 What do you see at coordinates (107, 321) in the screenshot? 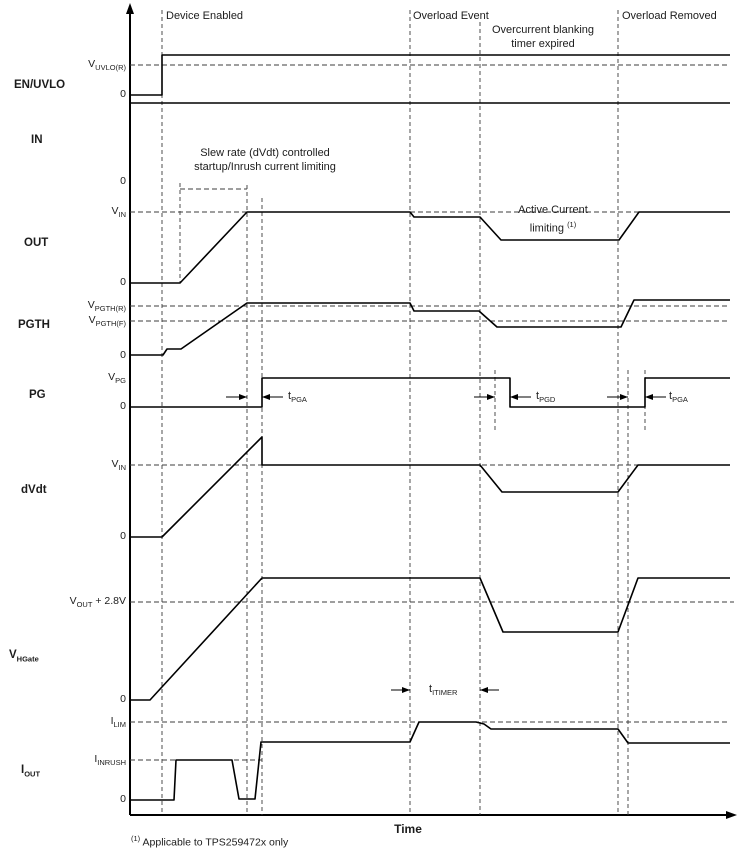
I see `level-label-vpgth-f: VPGTH(F)` at bounding box center [107, 321].